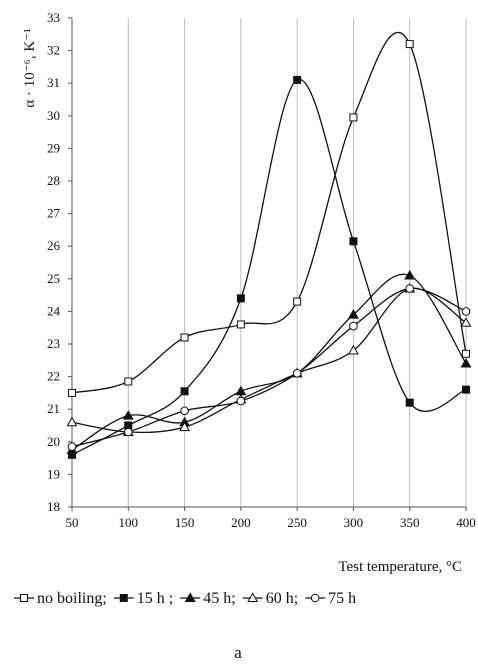 The width and height of the screenshot is (478, 665). I want to click on x-tick-labels: 50 100 150 200 250 300 350 400, so click(271, 522).